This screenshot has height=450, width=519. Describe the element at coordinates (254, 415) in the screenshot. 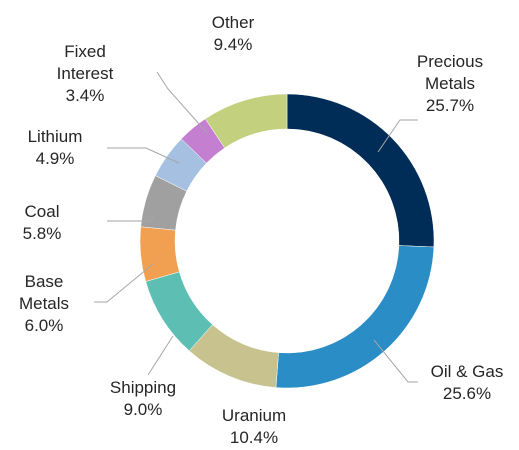

I see `data-label-name: Uranium` at that location.